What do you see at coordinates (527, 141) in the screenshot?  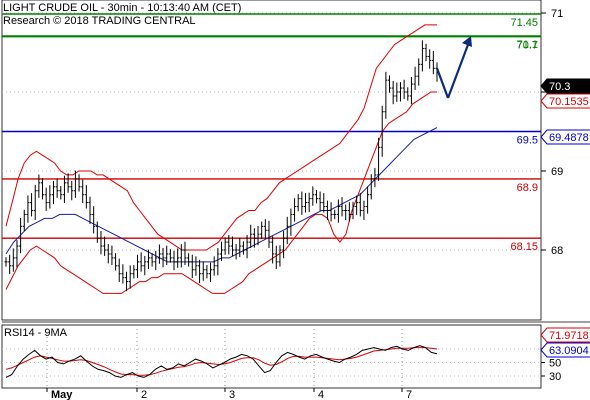 I see `level-label-69-5: 69.5` at bounding box center [527, 141].